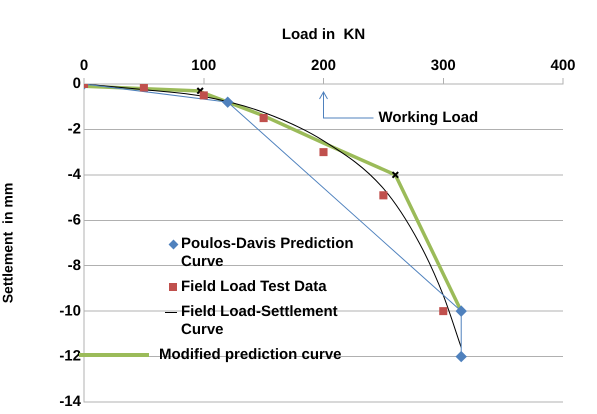  Describe the element at coordinates (260, 321) in the screenshot. I see `legend-label: Field Load-Settlement Curve` at that location.